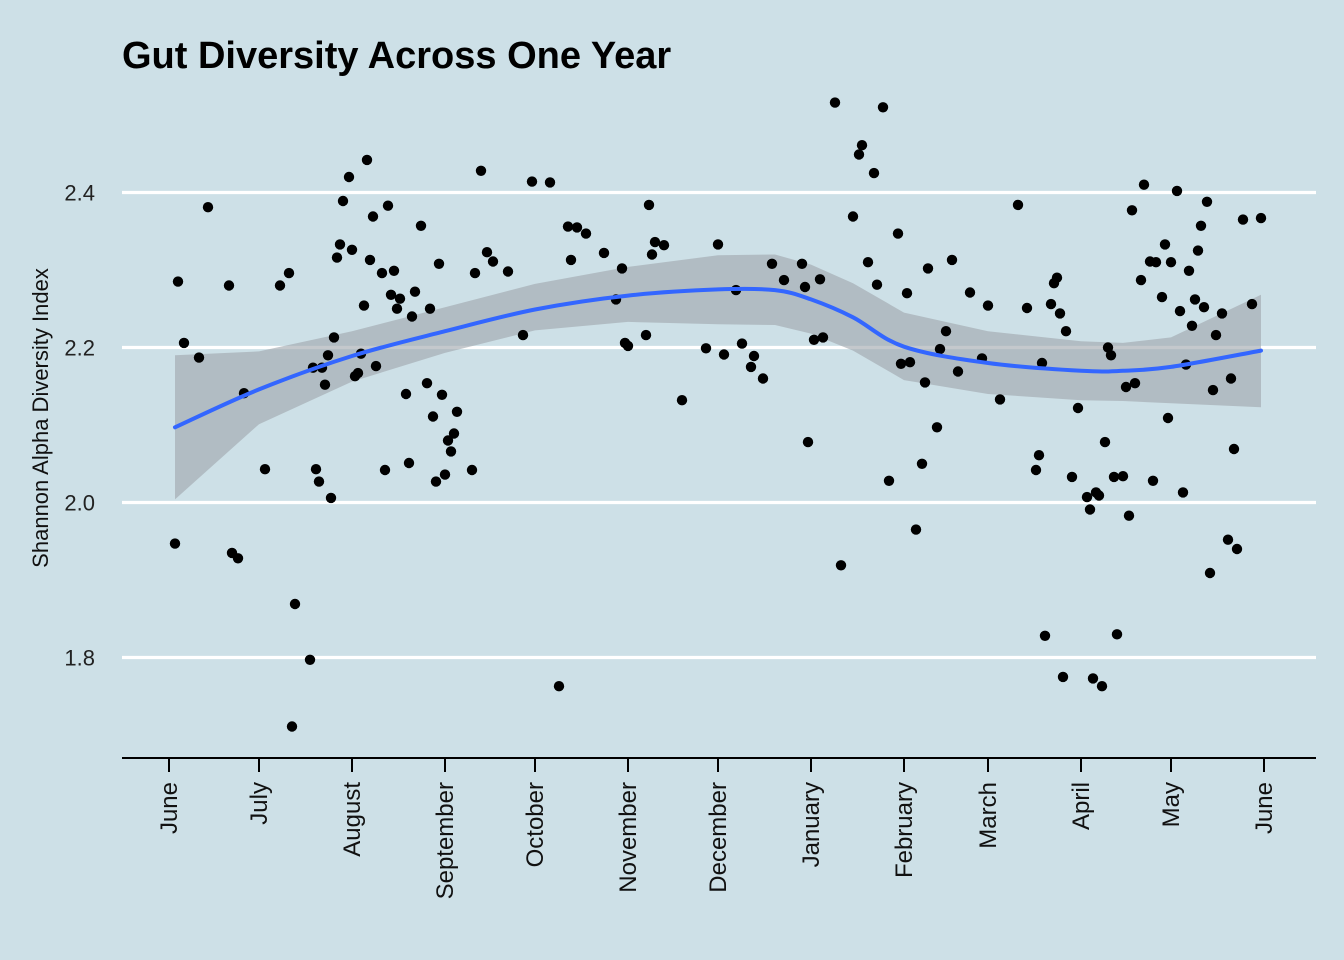 Image resolution: width=1344 pixels, height=960 pixels. Describe the element at coordinates (445, 840) in the screenshot. I see `x-tick-label: September` at that location.